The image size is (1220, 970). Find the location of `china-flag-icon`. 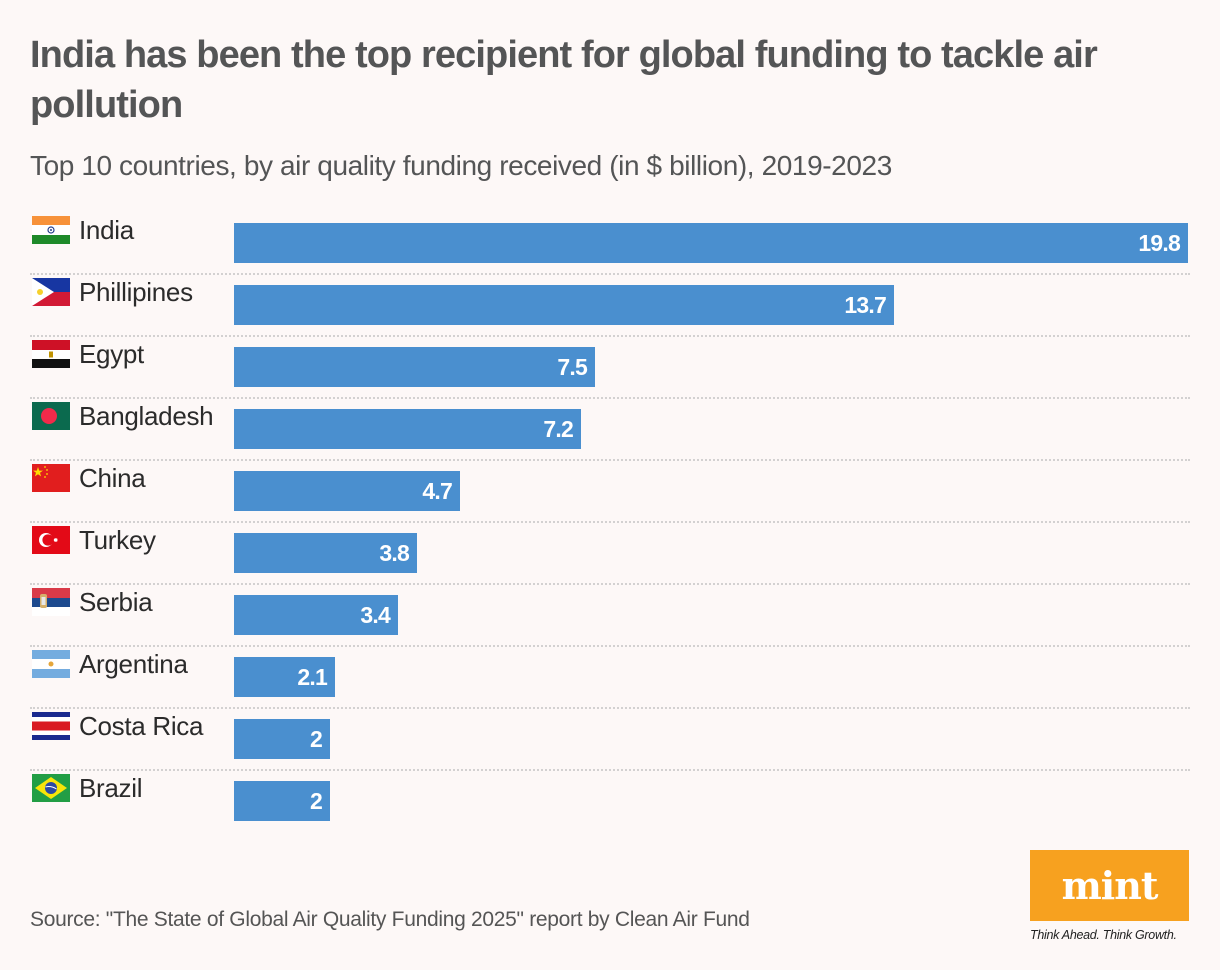

china-flag-icon is located at coordinates (51, 478).